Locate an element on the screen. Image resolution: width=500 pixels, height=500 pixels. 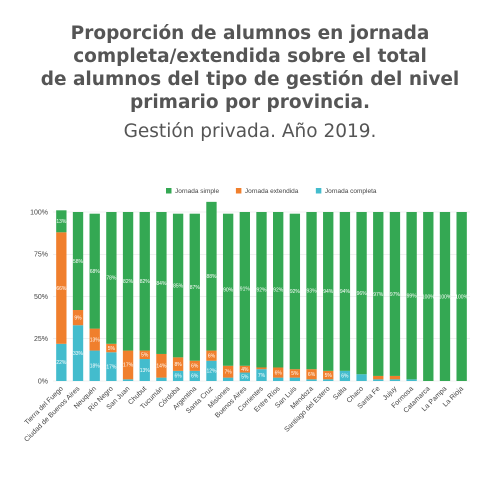
y-tick-label: 25% is located at coordinates (41, 339).